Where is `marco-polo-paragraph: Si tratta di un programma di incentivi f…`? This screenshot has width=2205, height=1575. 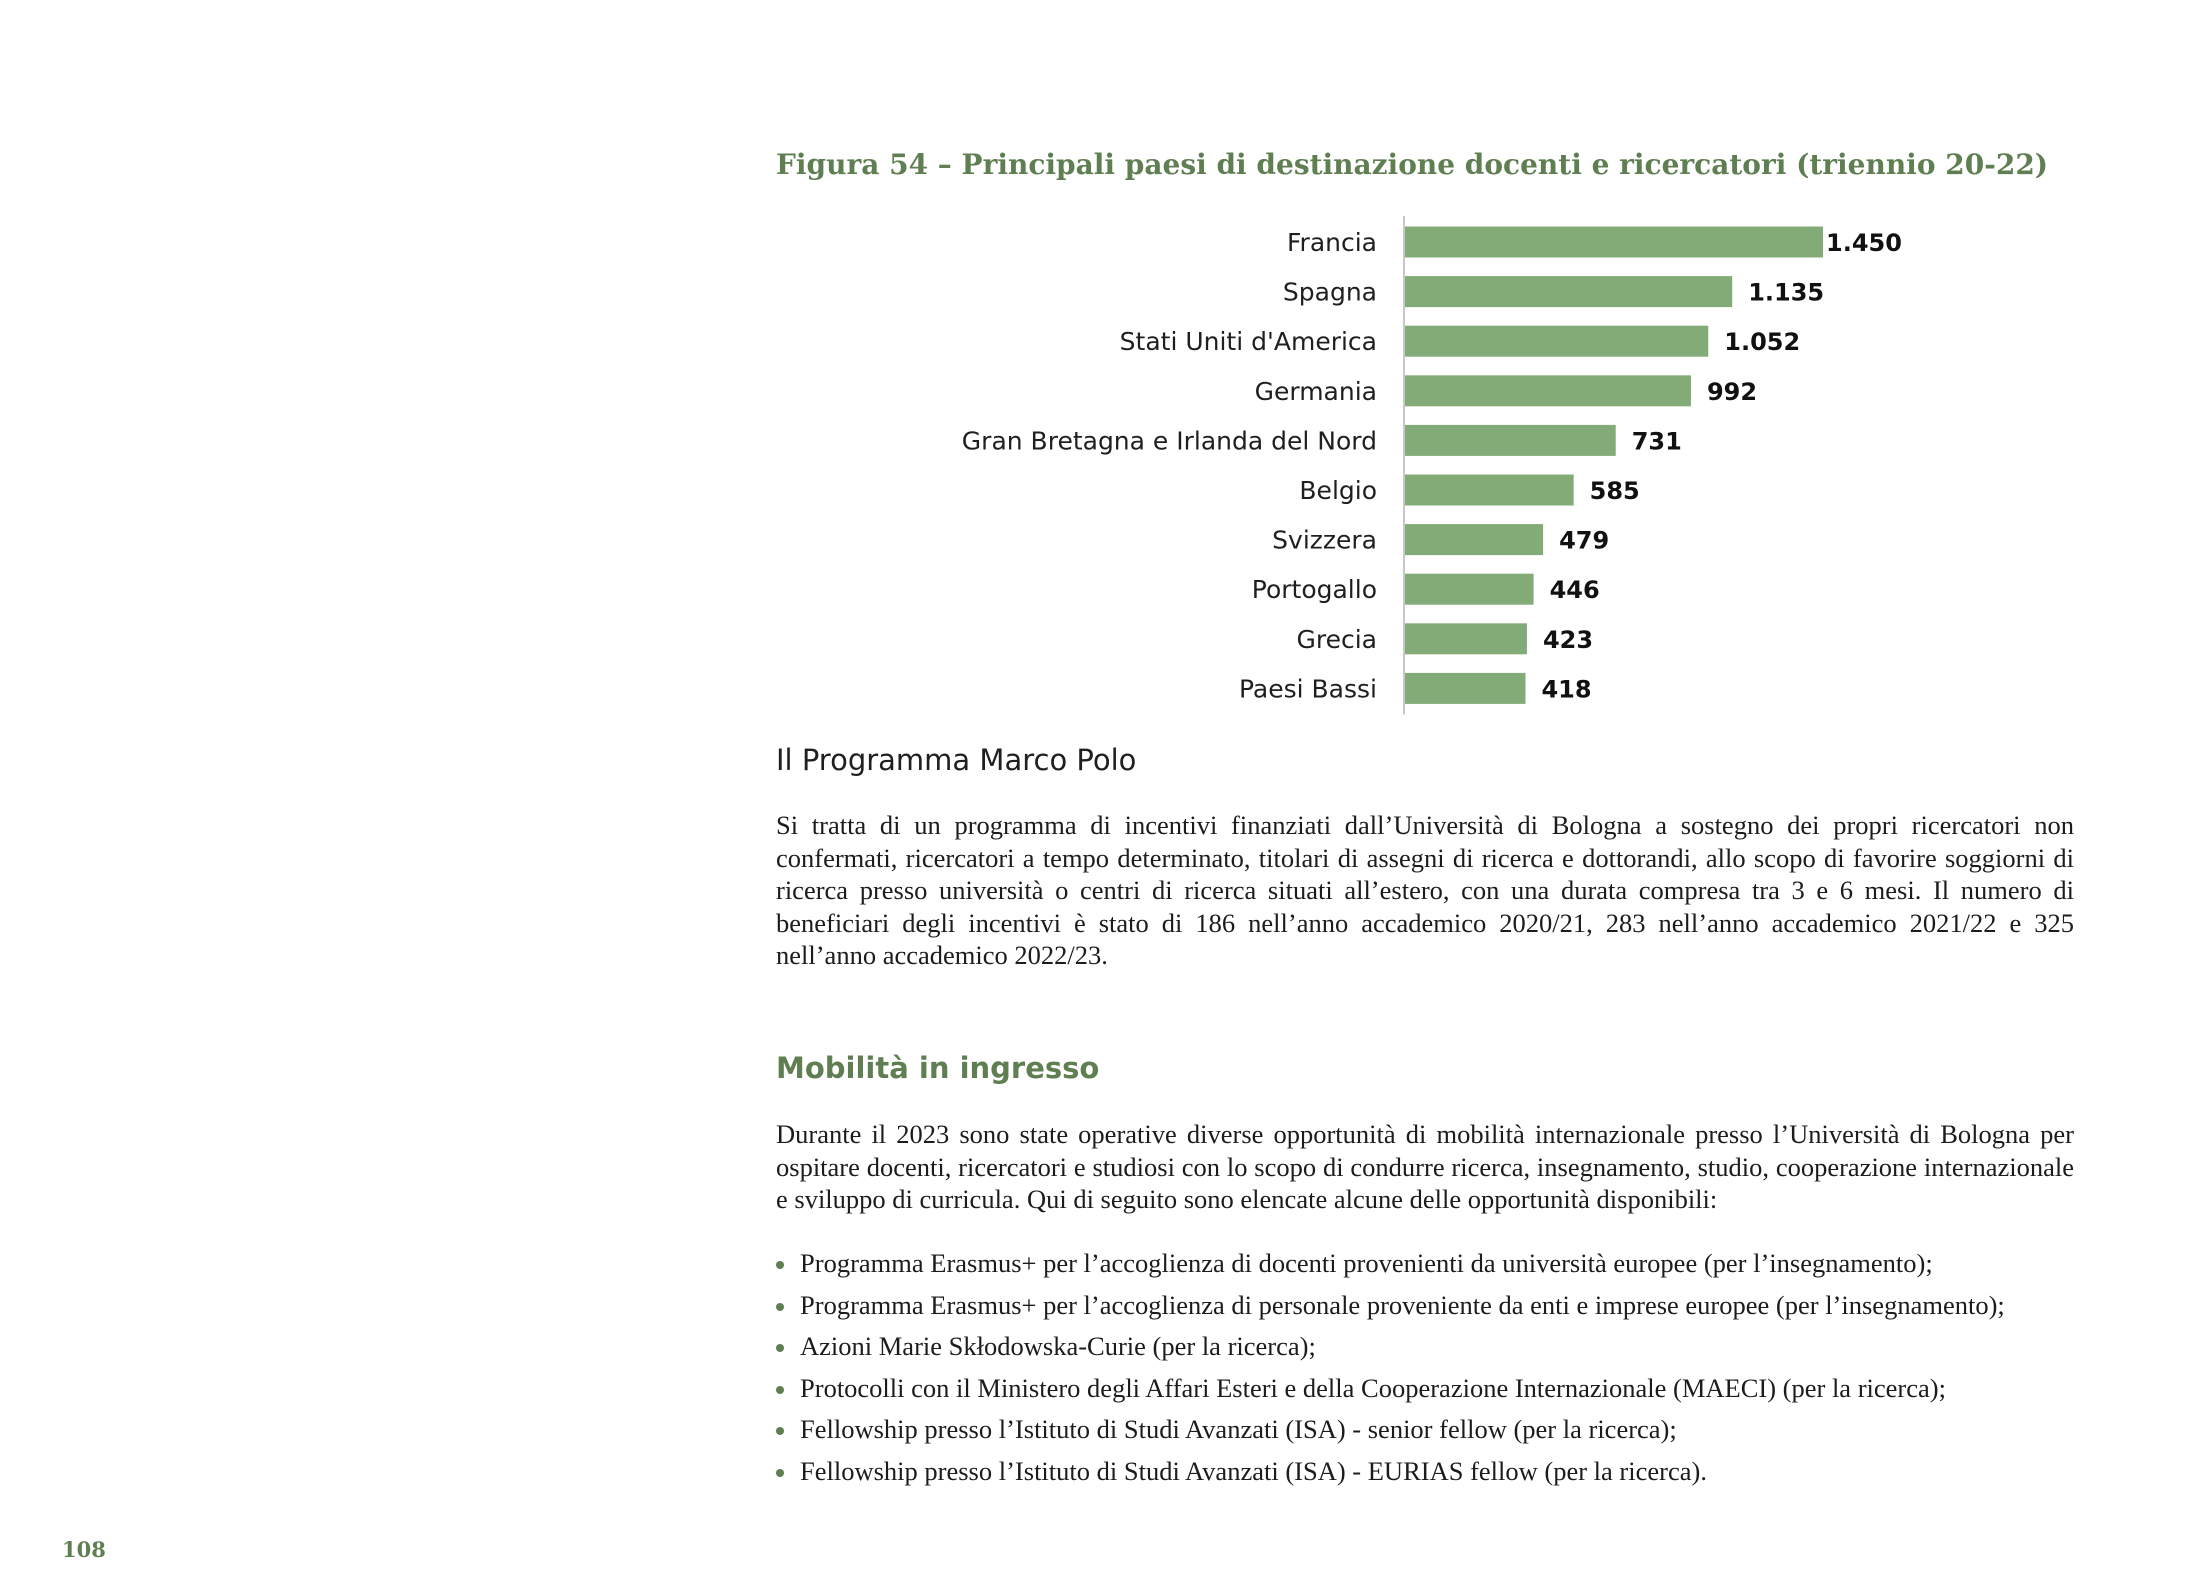
marco-polo-paragraph: Si tratta di un programma di incentivi f… is located at coordinates (1425, 890).